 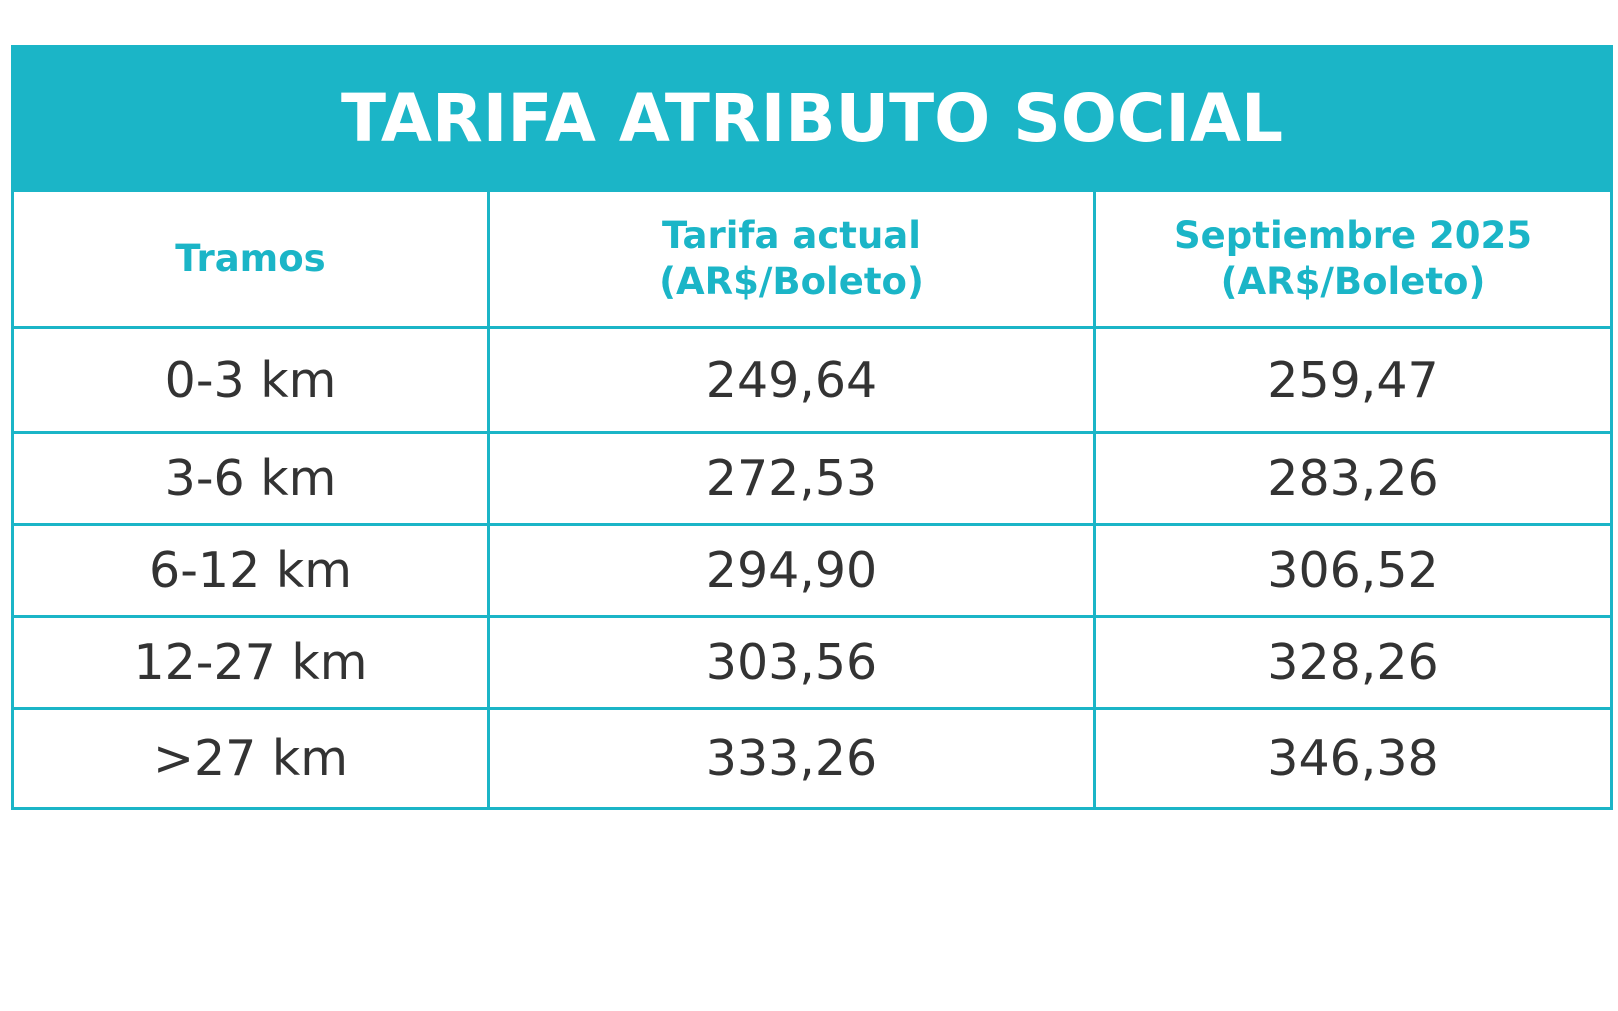 I want to click on title-row: TARIFA ATRIBUTO SOCIAL, so click(x=812, y=118).